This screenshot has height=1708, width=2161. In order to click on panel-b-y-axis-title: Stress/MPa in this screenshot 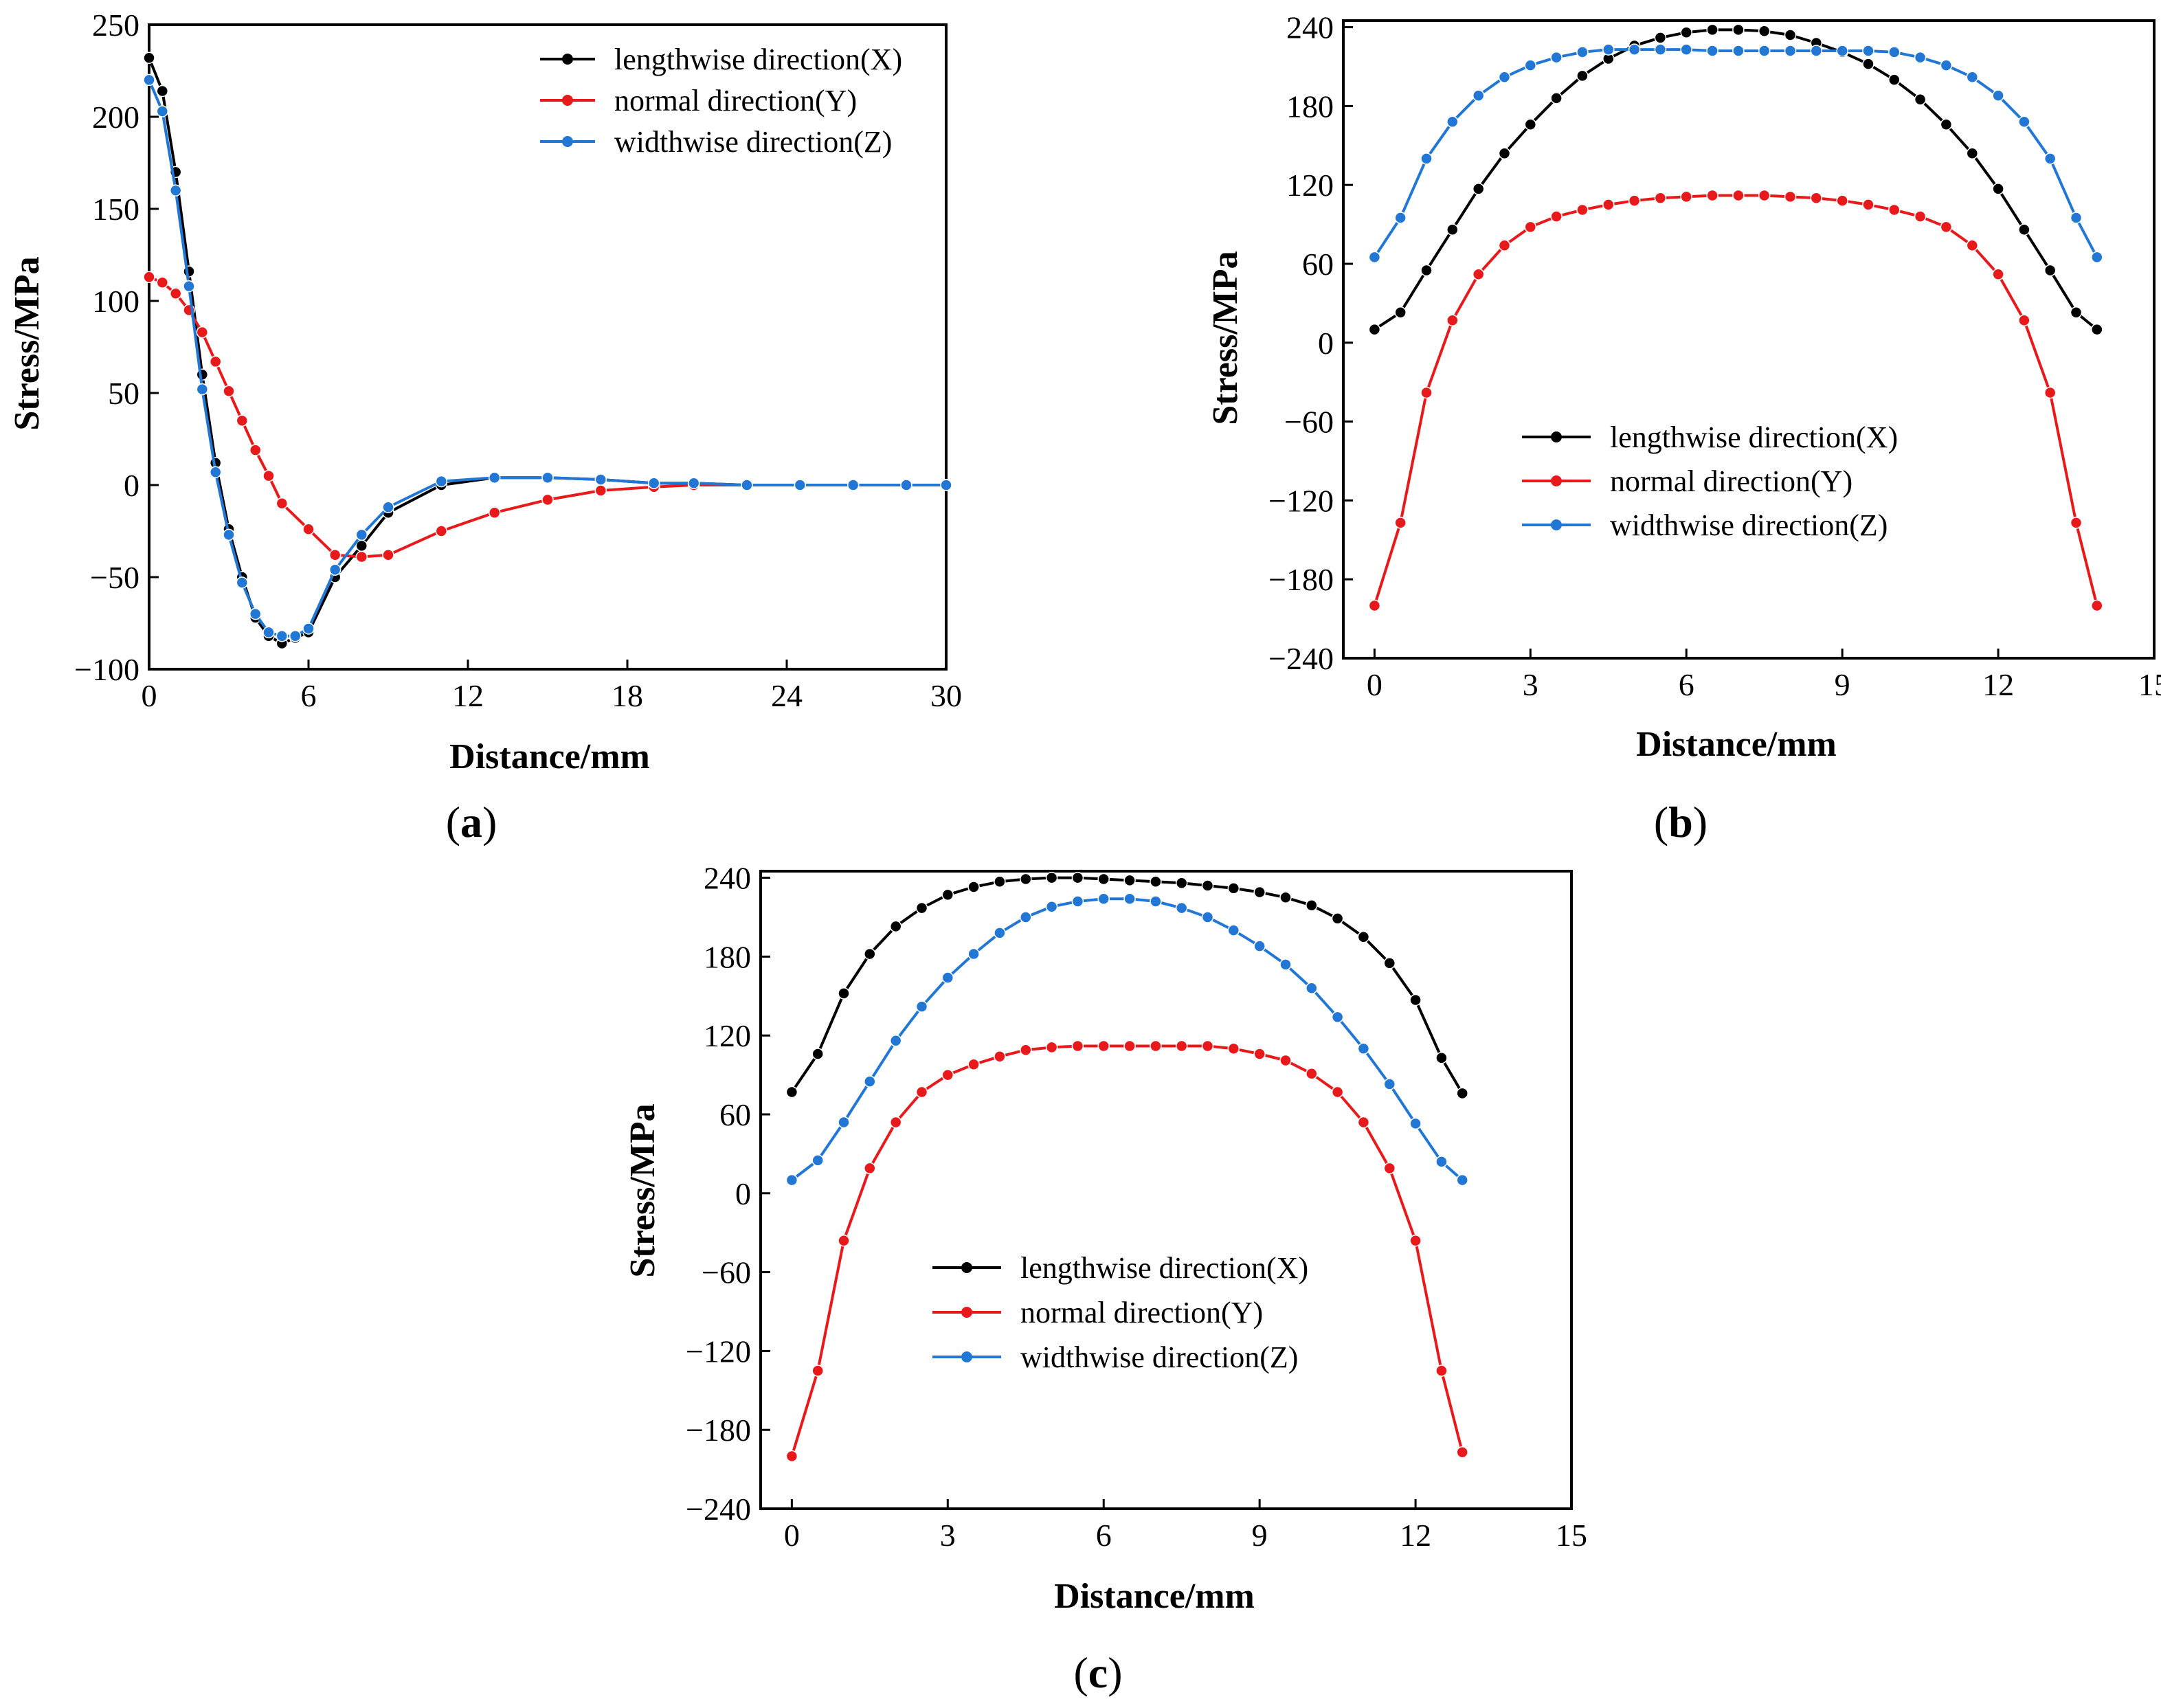, I will do `click(1225, 338)`.